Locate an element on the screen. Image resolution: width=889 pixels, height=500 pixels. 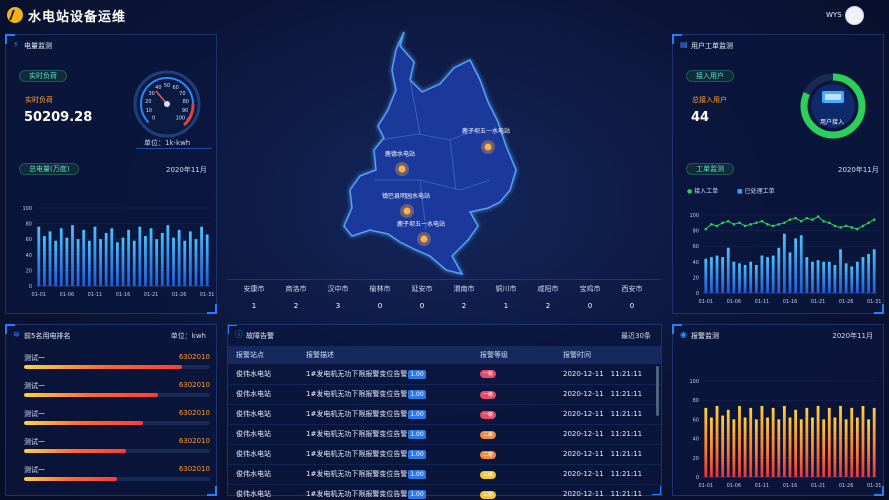
y-tick-label: 80 is located at coordinates (696, 401).